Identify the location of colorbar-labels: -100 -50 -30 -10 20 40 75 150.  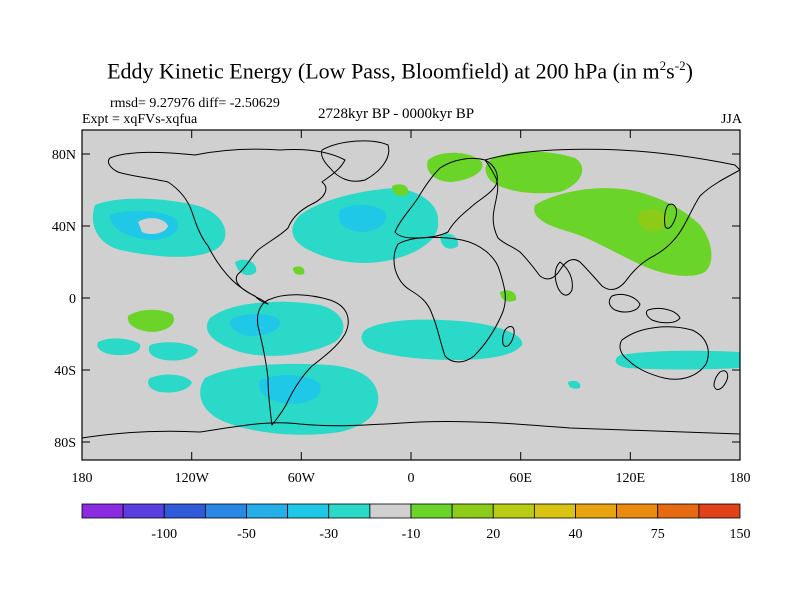
(450, 534).